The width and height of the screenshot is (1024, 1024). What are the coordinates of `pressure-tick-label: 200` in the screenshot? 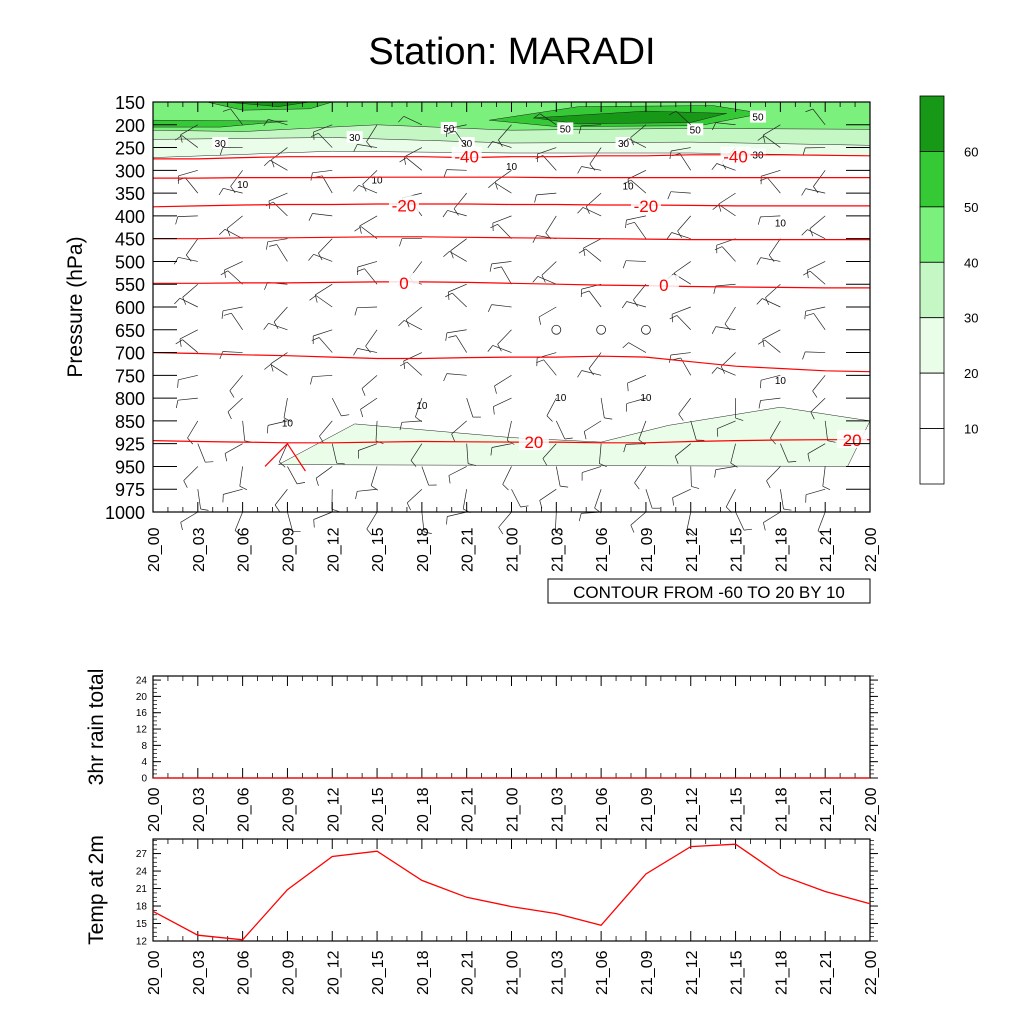 It's located at (130, 126).